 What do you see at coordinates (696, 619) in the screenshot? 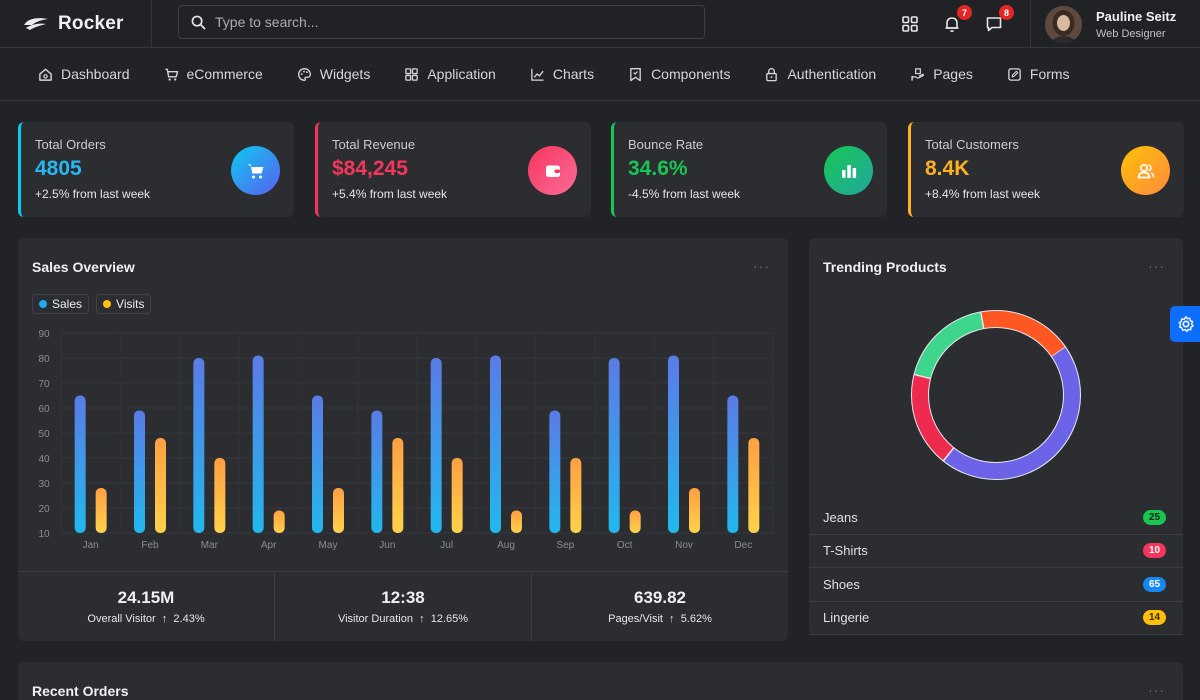
I see `summary-change: 5.62%` at bounding box center [696, 619].